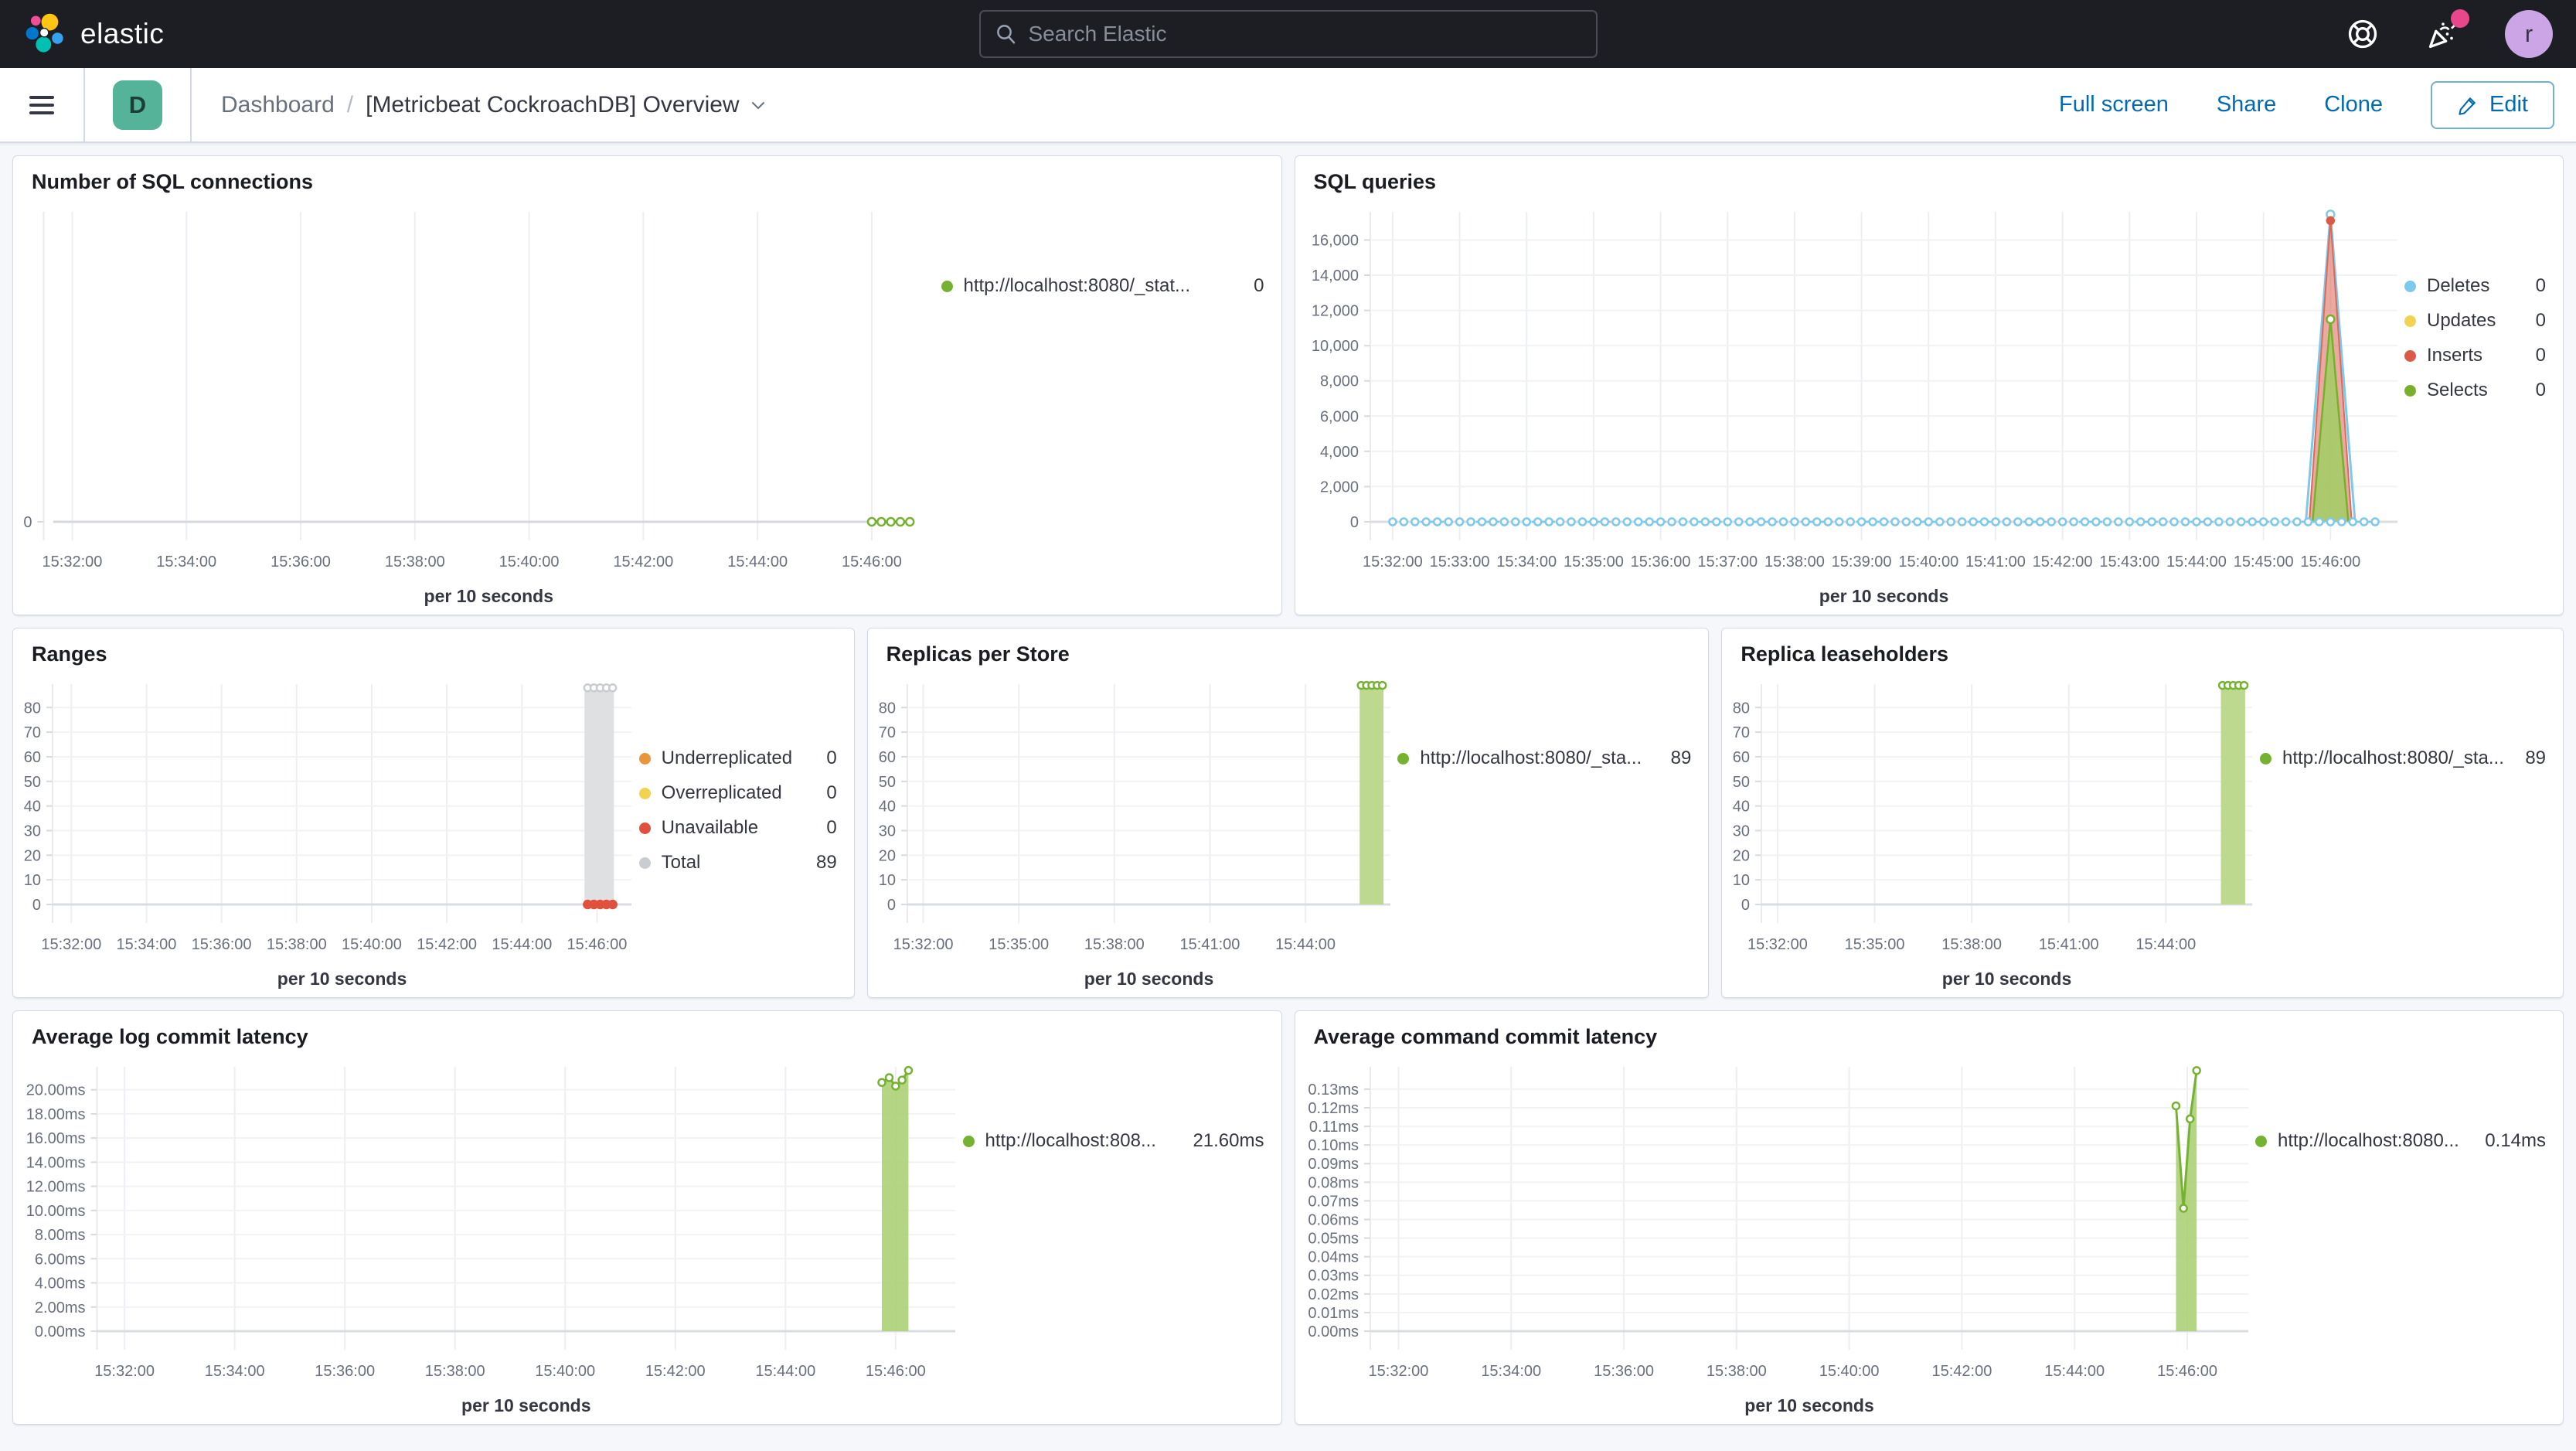 The image size is (2576, 1451). I want to click on legend-item: Updates 0, so click(2475, 321).